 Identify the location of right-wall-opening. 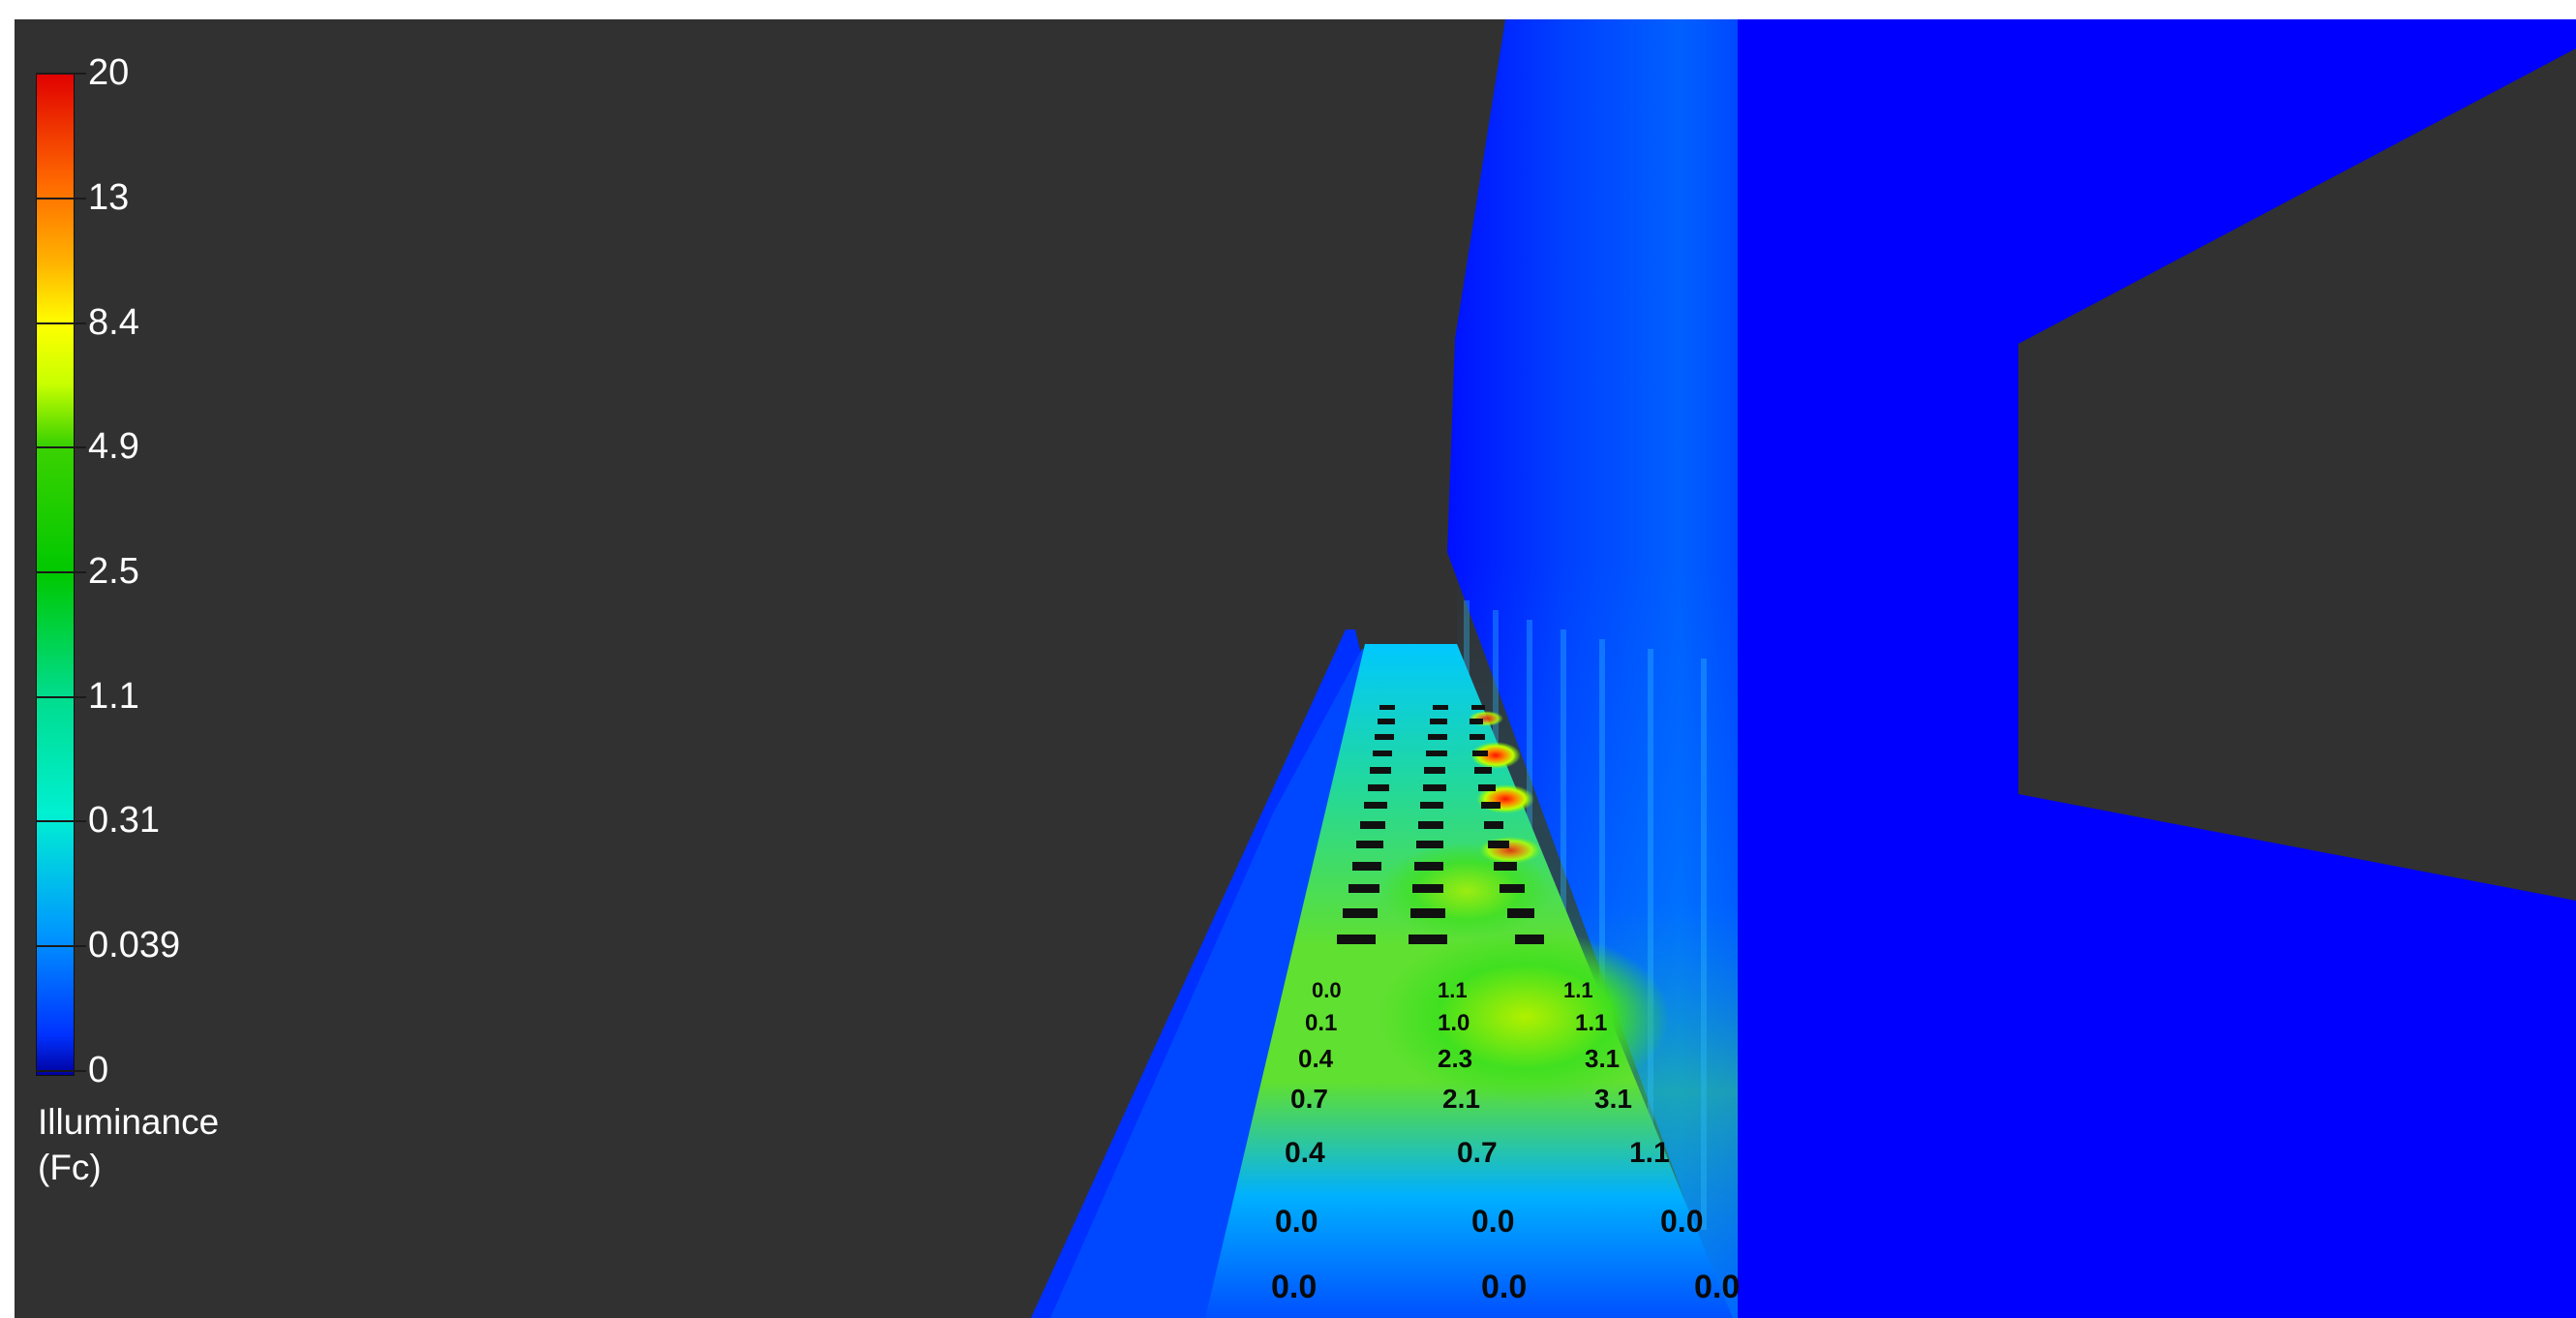
(2297, 474).